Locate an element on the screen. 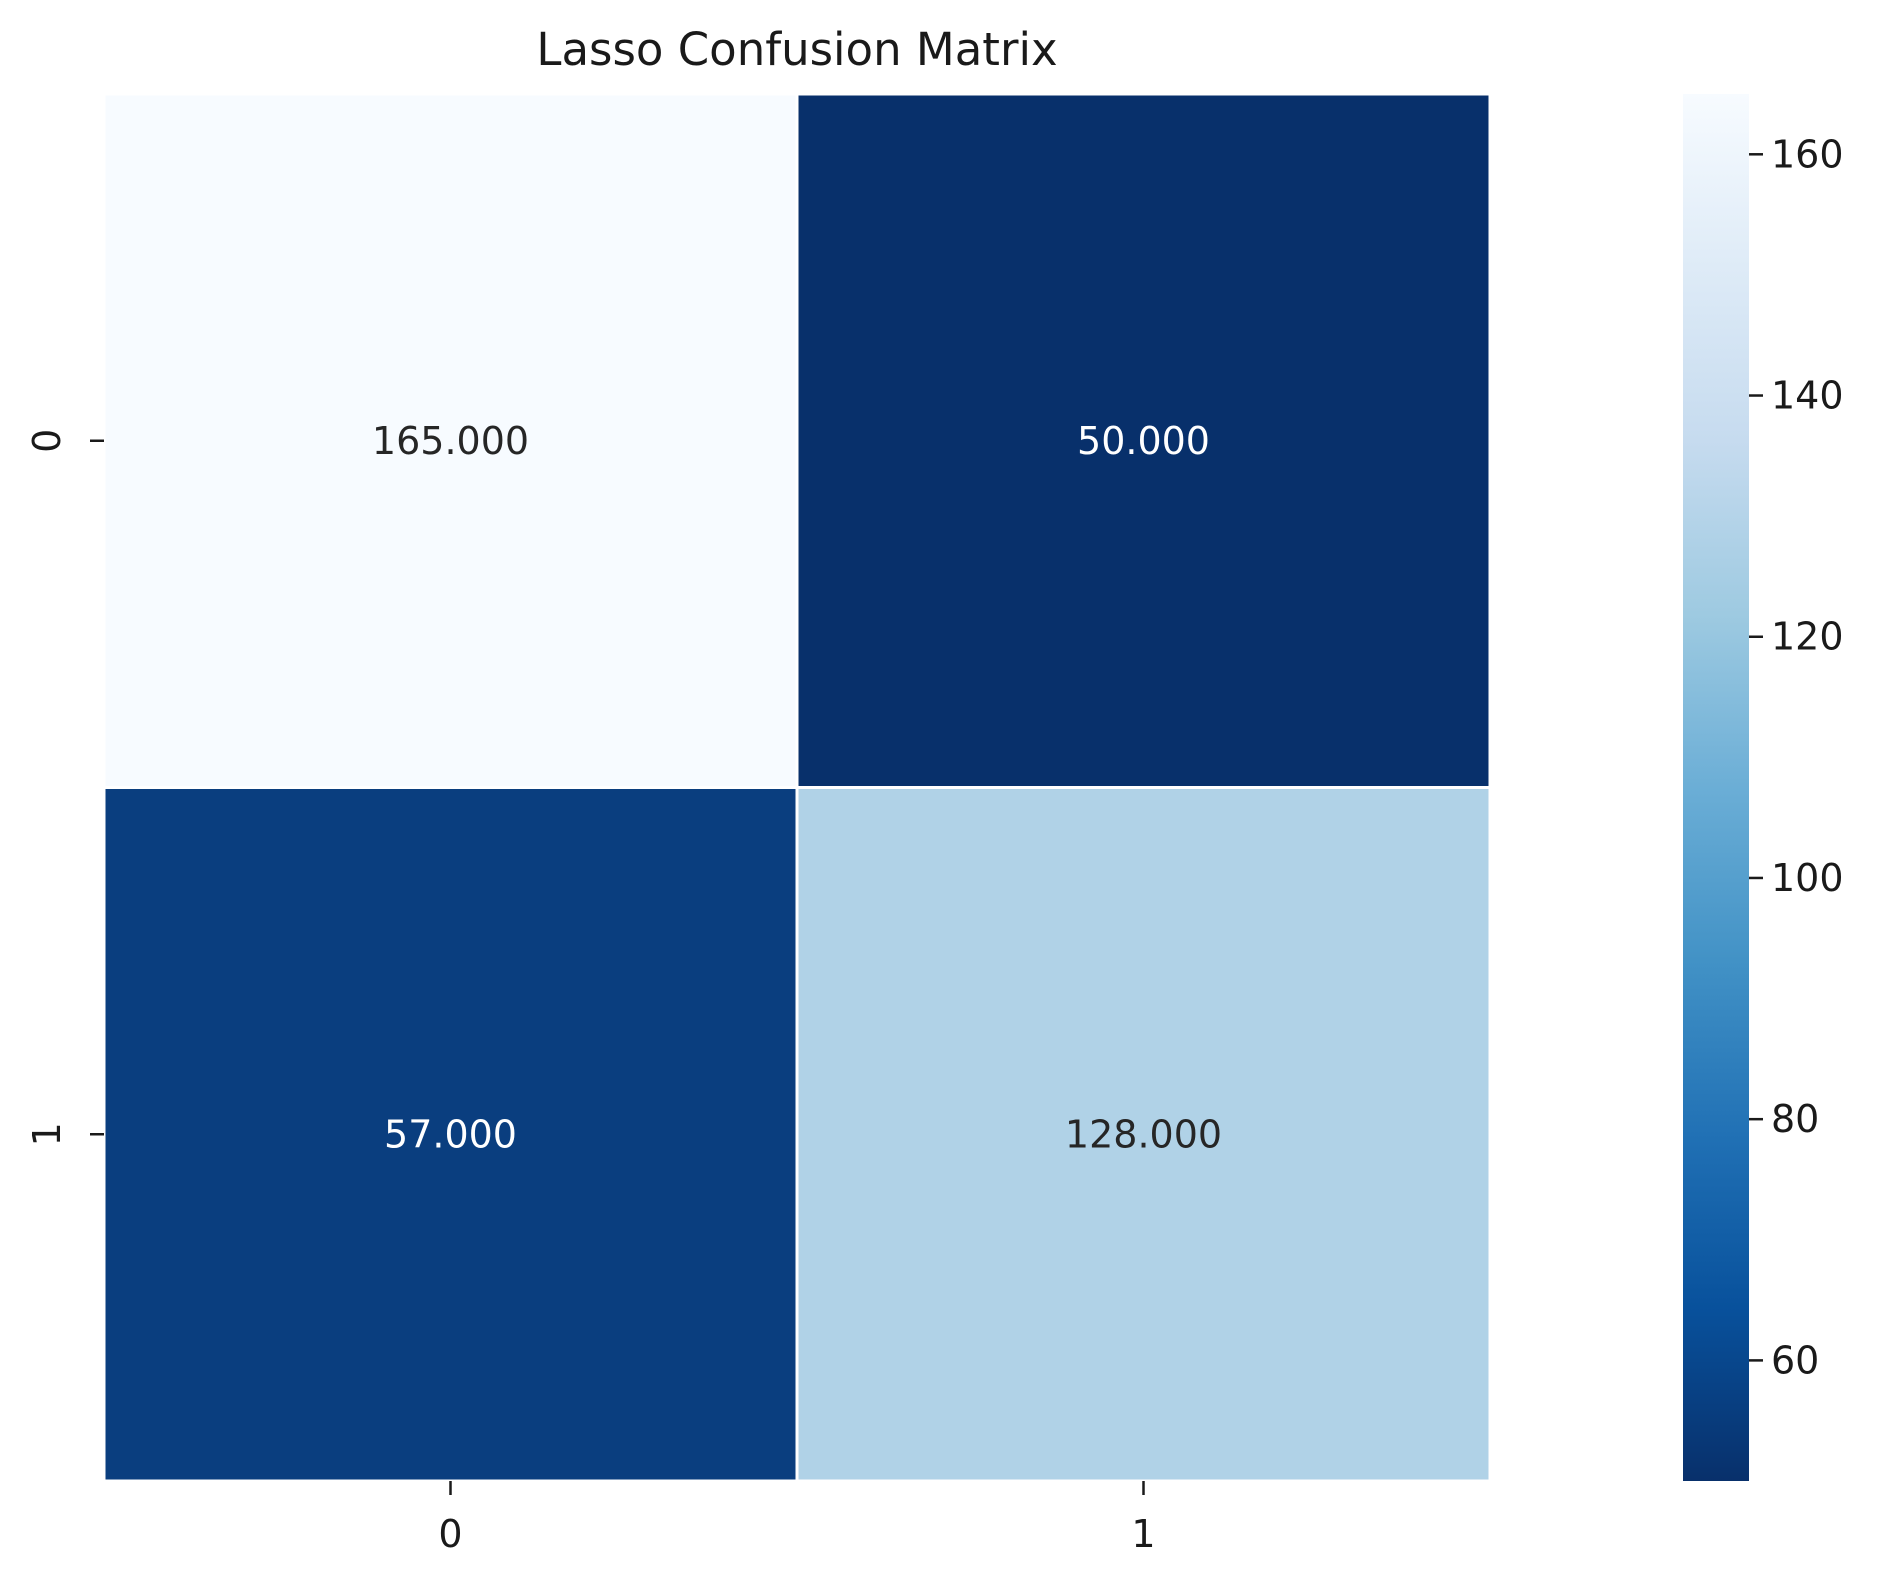  chart-title: Lasso Confusion Matrix is located at coordinates (796, 49).